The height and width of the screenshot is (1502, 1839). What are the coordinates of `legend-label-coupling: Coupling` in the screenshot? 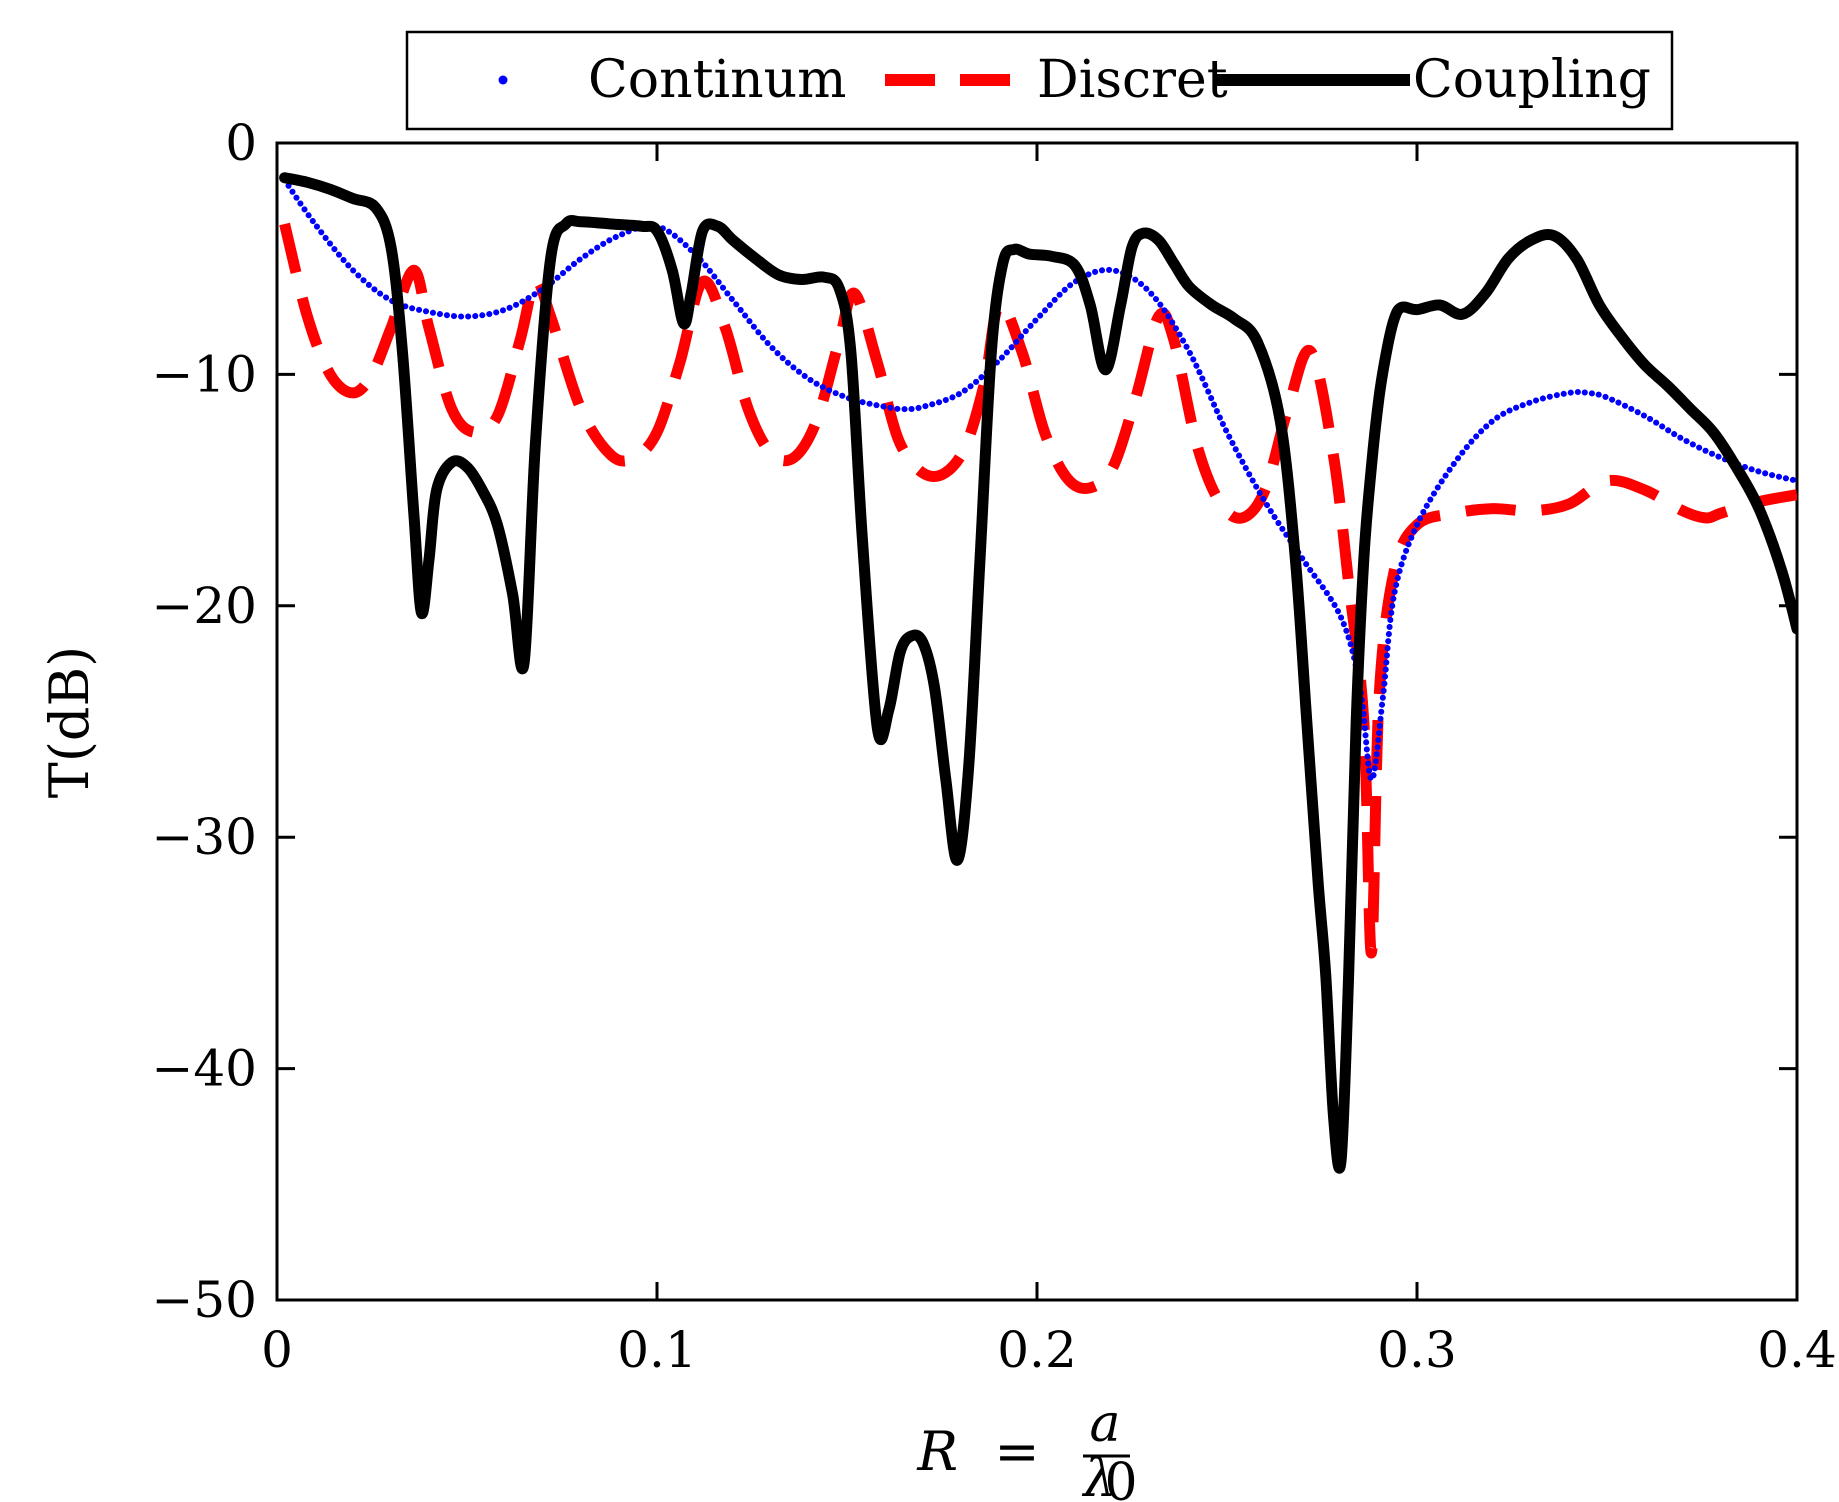 It's located at (1532, 80).